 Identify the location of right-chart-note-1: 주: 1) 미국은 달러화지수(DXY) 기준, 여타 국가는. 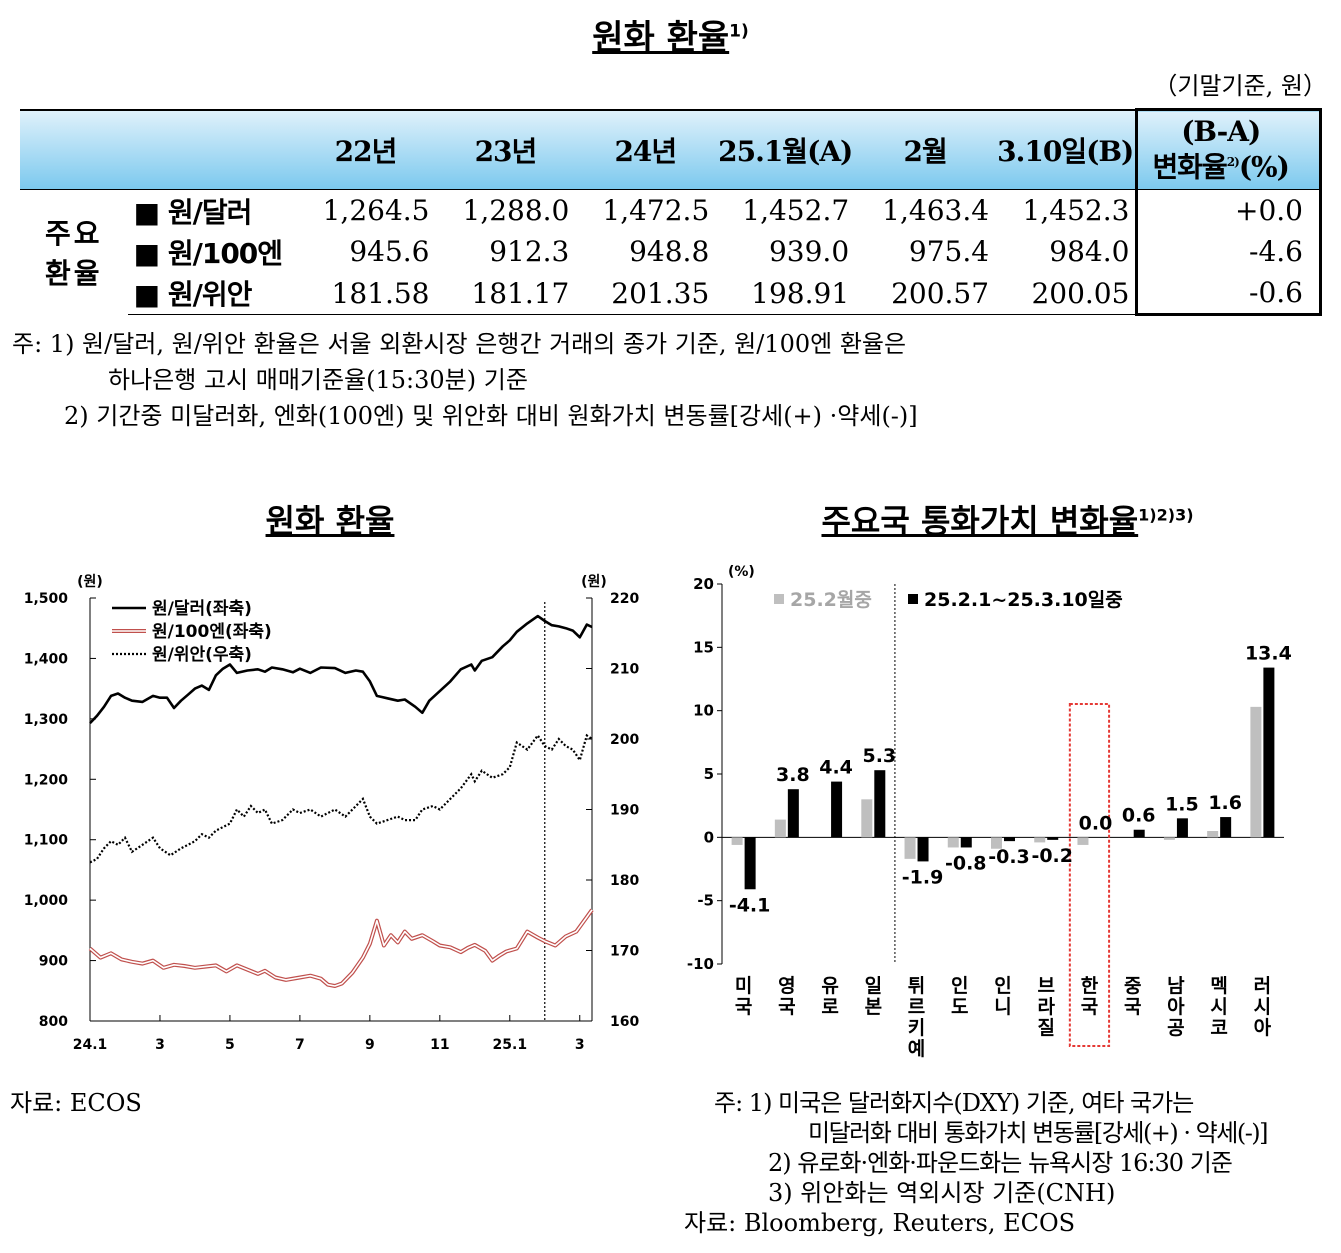
(954, 1103).